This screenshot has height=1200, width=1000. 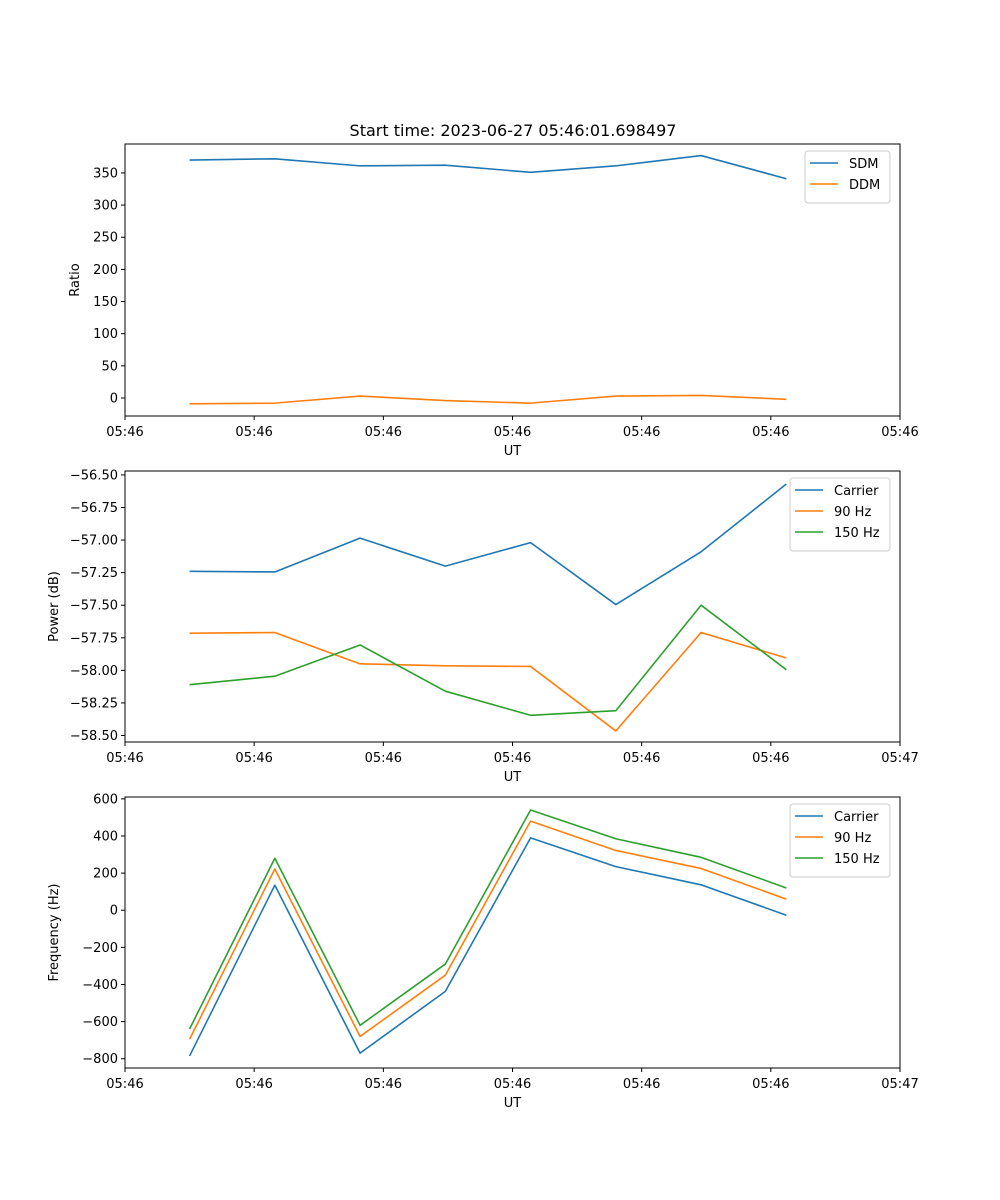 What do you see at coordinates (105, 334) in the screenshot?
I see `y-tick-label: 100` at bounding box center [105, 334].